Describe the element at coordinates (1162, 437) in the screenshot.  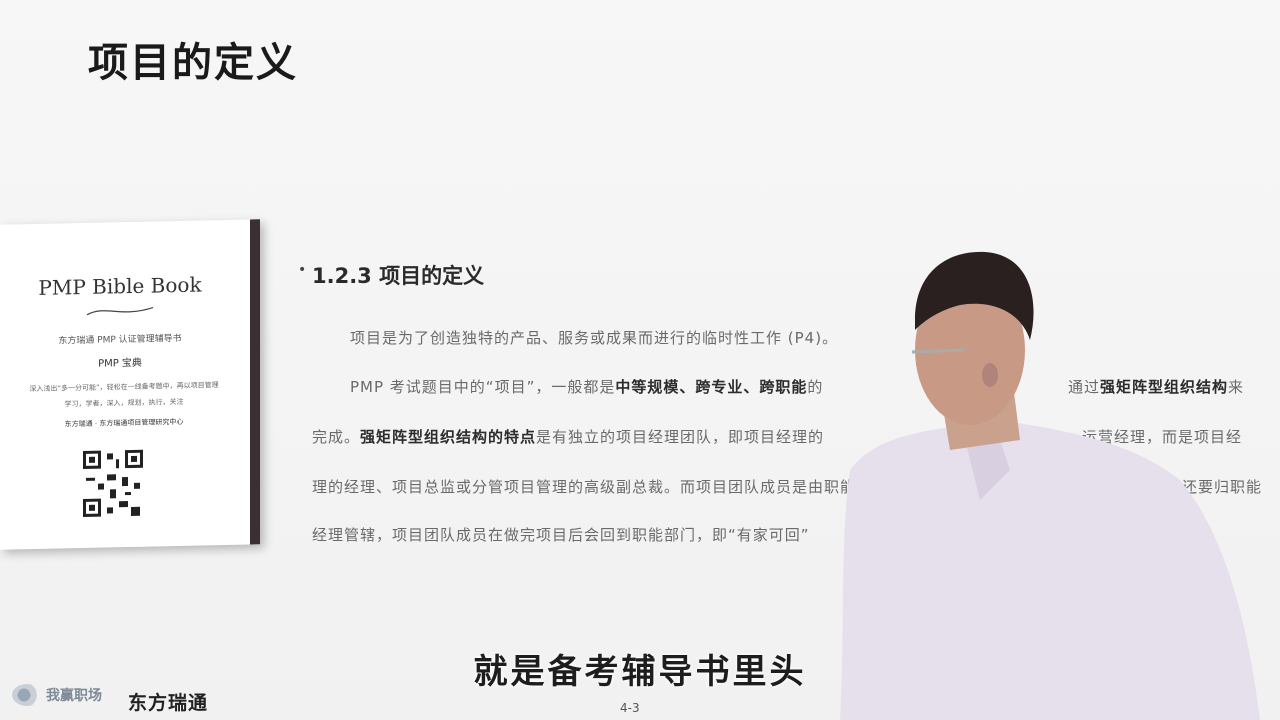
I see `paragraph-3-end: 运营经理，而是项目经` at that location.